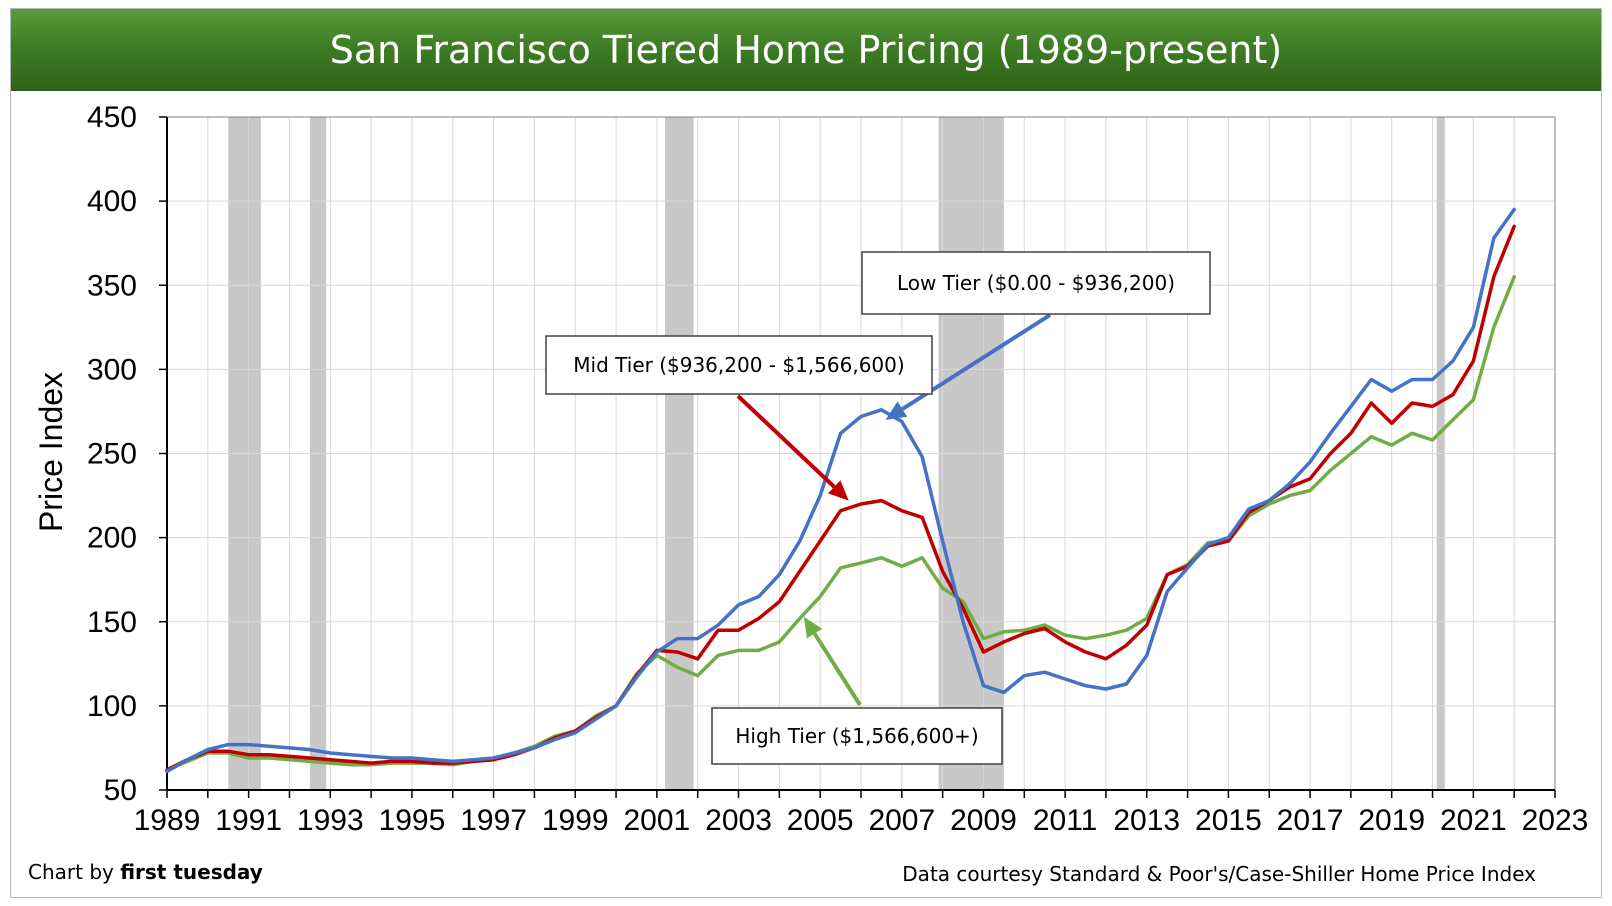  I want to click on x-tick-label: 2013, so click(1146, 820).